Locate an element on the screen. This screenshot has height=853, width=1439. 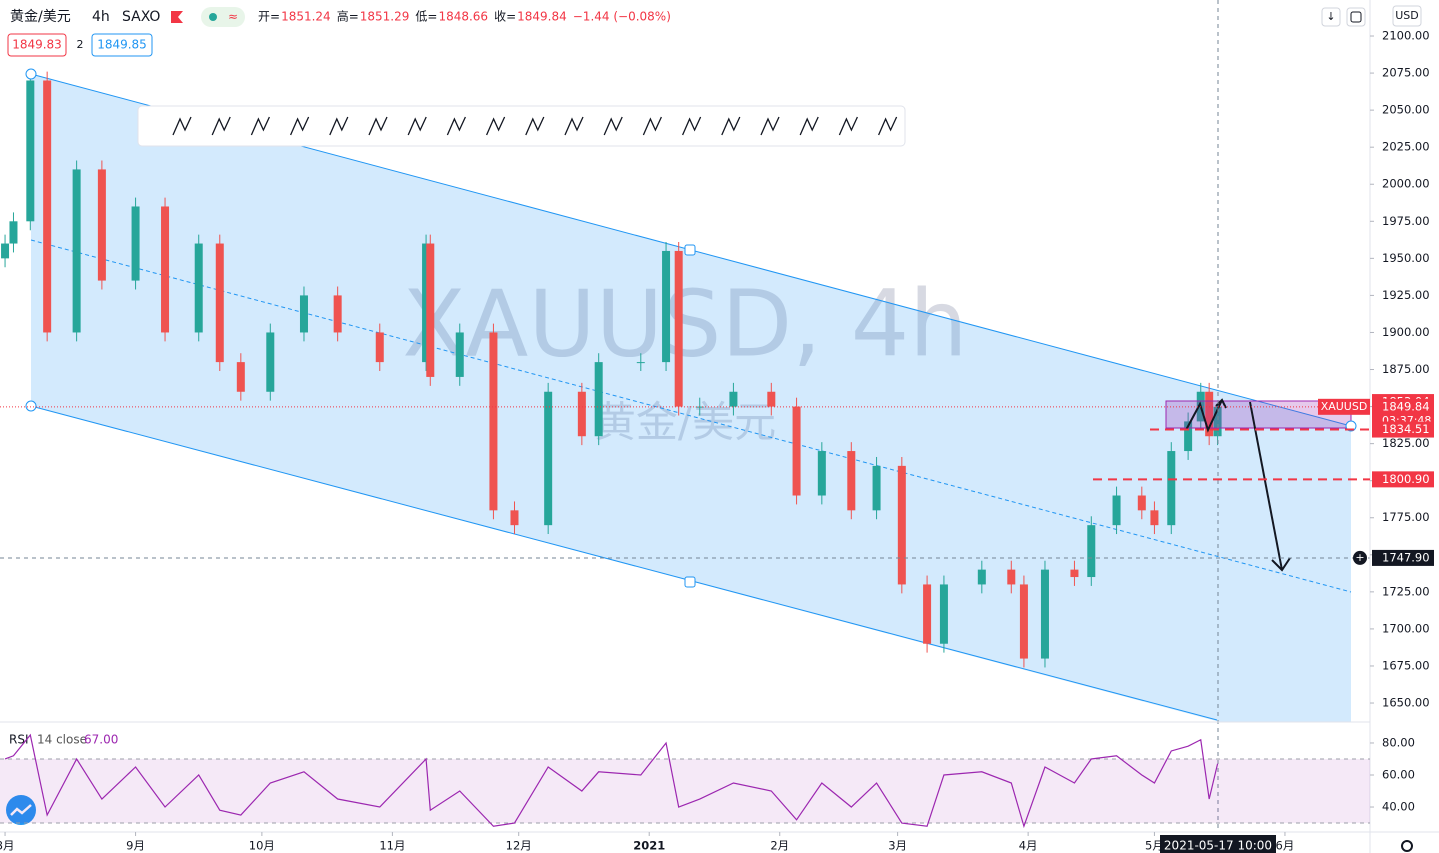
y-tick-label: 1975.00 is located at coordinates (1406, 221).